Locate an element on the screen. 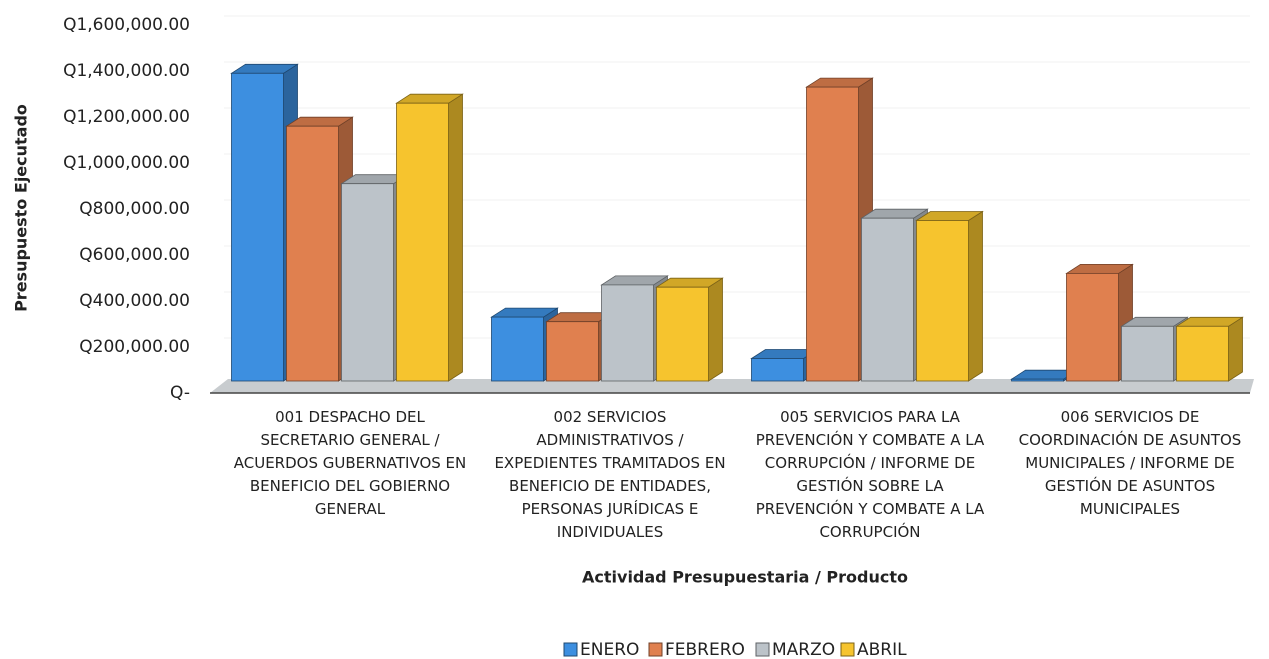 The image size is (1269, 659). x-axis-title: Actividad Presupuestaria / Producto is located at coordinates (745, 577).